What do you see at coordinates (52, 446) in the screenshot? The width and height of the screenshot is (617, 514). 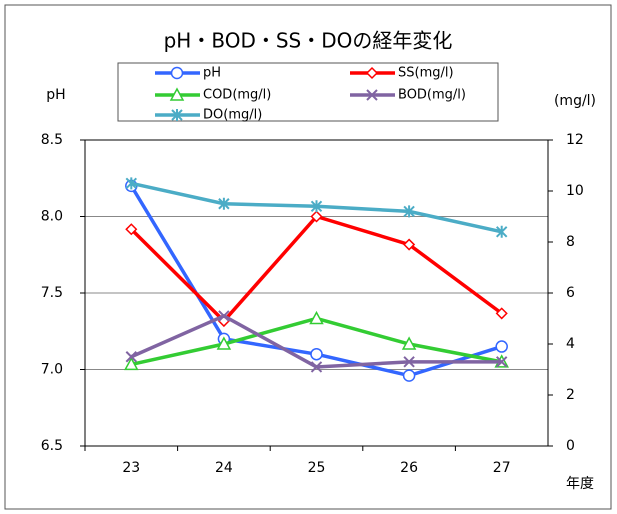 I see `y-tick-label: 6.5` at bounding box center [52, 446].